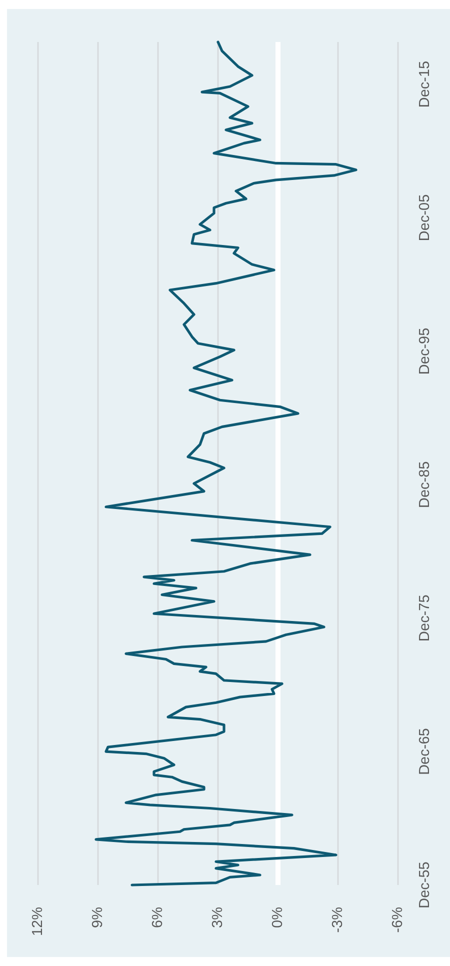 This screenshot has height=966, width=450. What do you see at coordinates (424, 751) in the screenshot?
I see `y-tick-label: Dec-65` at bounding box center [424, 751].